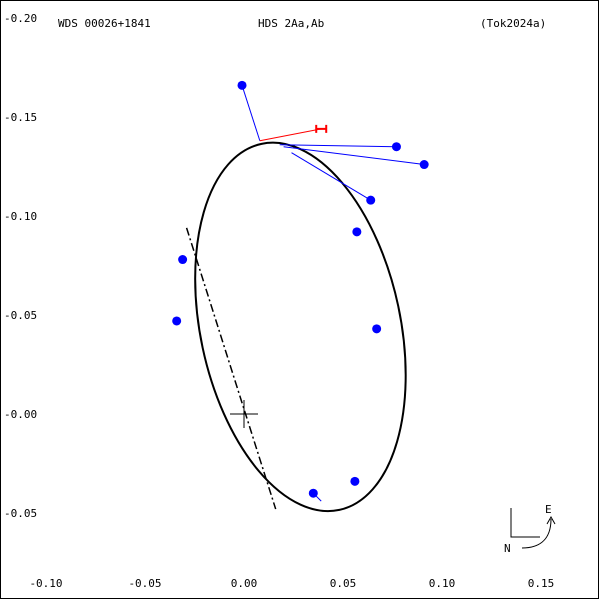 The image size is (600, 600). I want to click on x-axis-ticks: -0.10 -0.05 0.00 0.05 0.10 0.15, so click(291, 583).